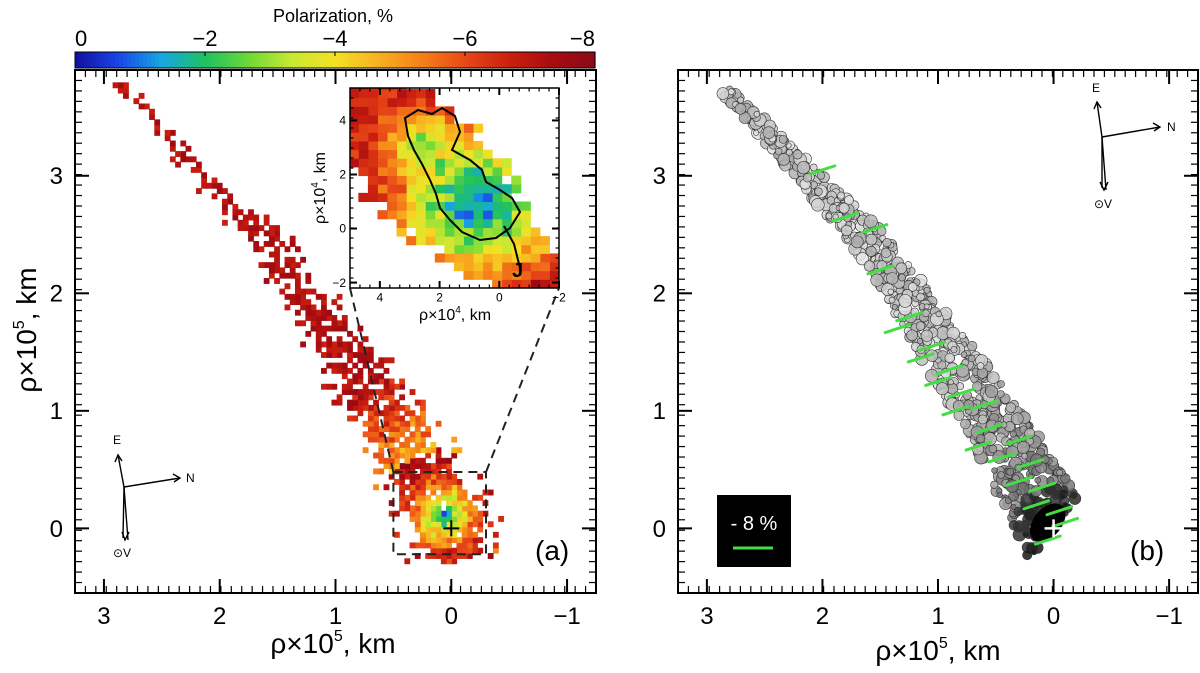 This screenshot has height=673, width=1200. I want to click on panel-a-ylabel-suffix: , km, so click(26, 293).